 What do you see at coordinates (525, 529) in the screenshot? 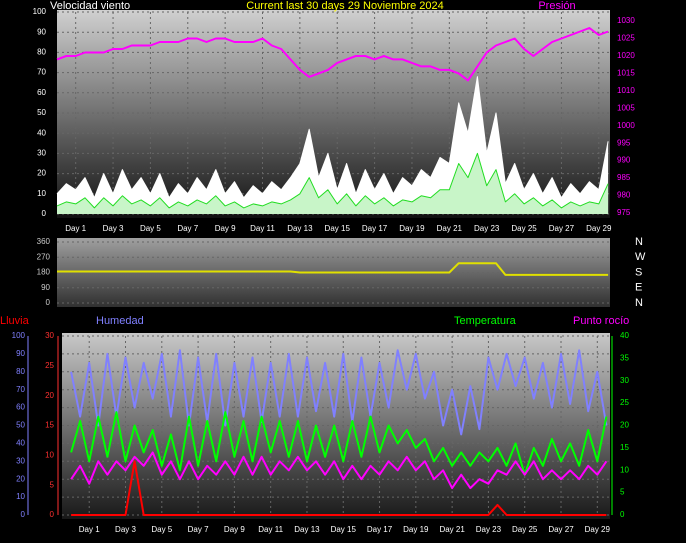
I see `x-tick-label: Day 25` at bounding box center [525, 529].